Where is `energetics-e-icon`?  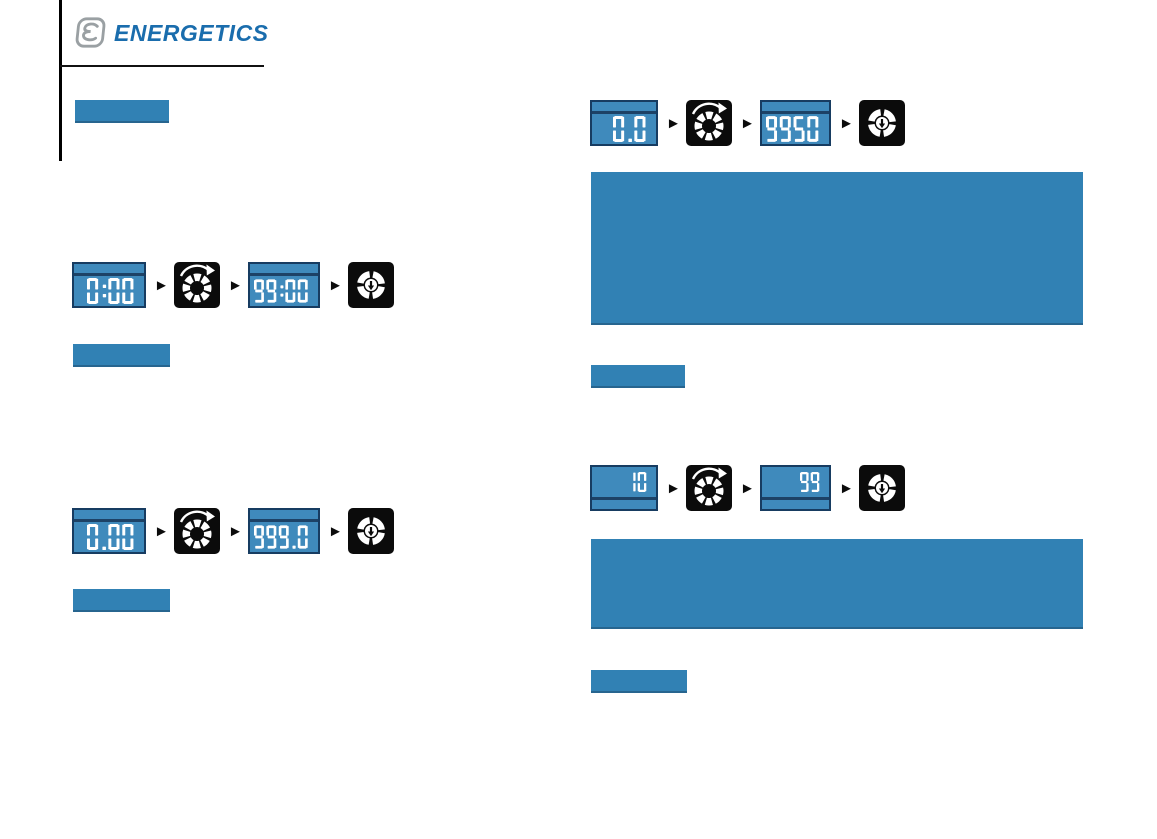
energetics-e-icon is located at coordinates (90, 32).